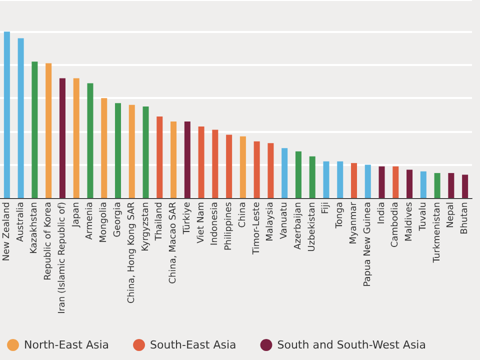 Image resolution: width=480 pixels, height=360 pixels. I want to click on x-tick-label: Nepal, so click(451, 215).